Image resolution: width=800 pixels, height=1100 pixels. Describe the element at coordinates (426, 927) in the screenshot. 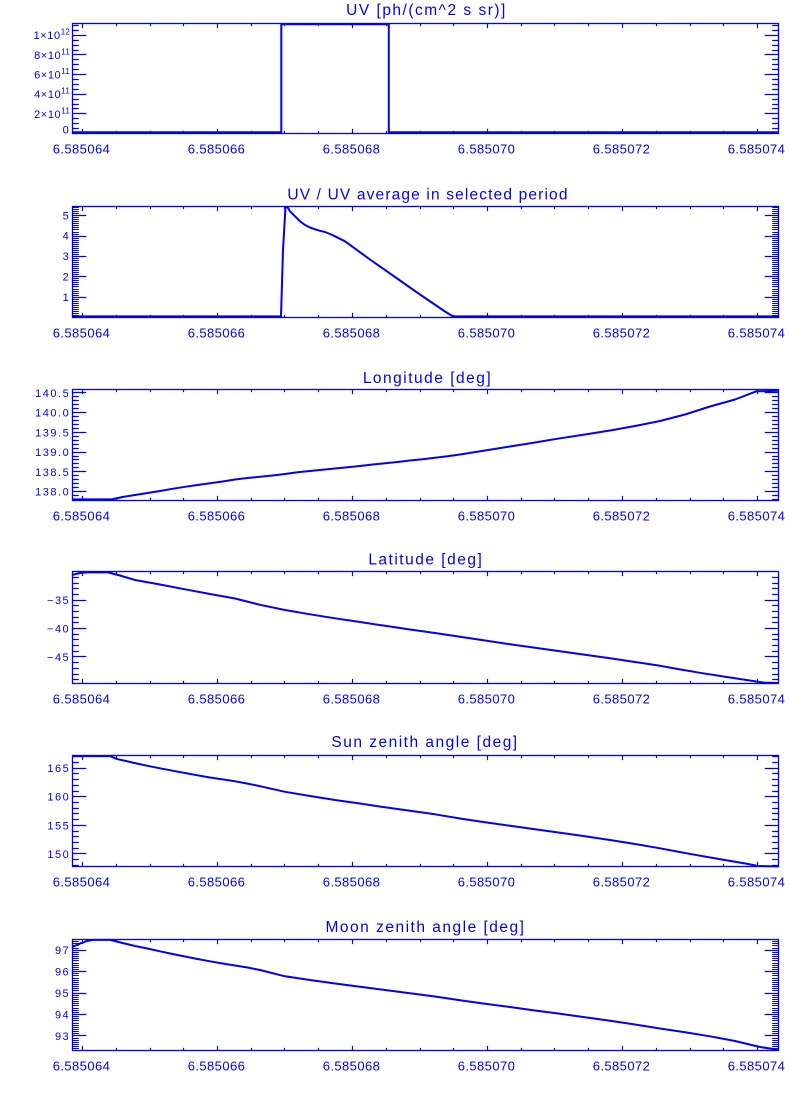

I see `svg-text: Moon zenith angle [deg]` at that location.